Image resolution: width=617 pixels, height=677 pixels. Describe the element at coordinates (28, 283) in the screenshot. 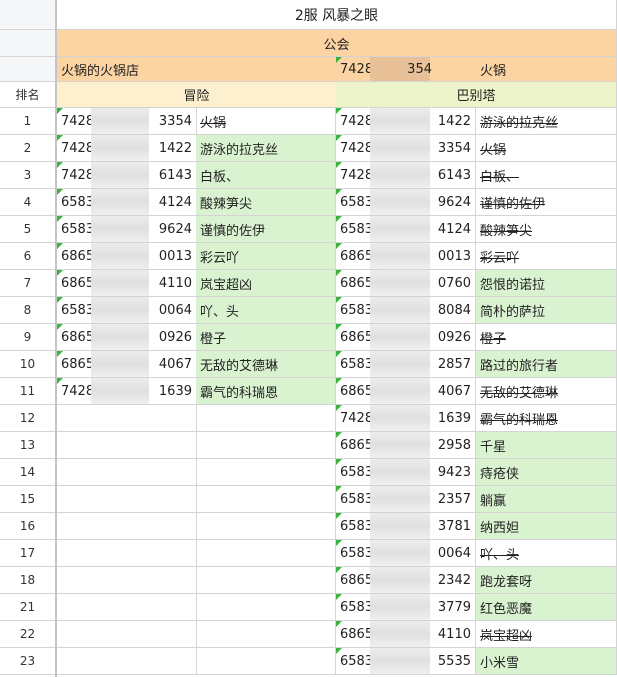

I see `rank-cell: 7` at that location.